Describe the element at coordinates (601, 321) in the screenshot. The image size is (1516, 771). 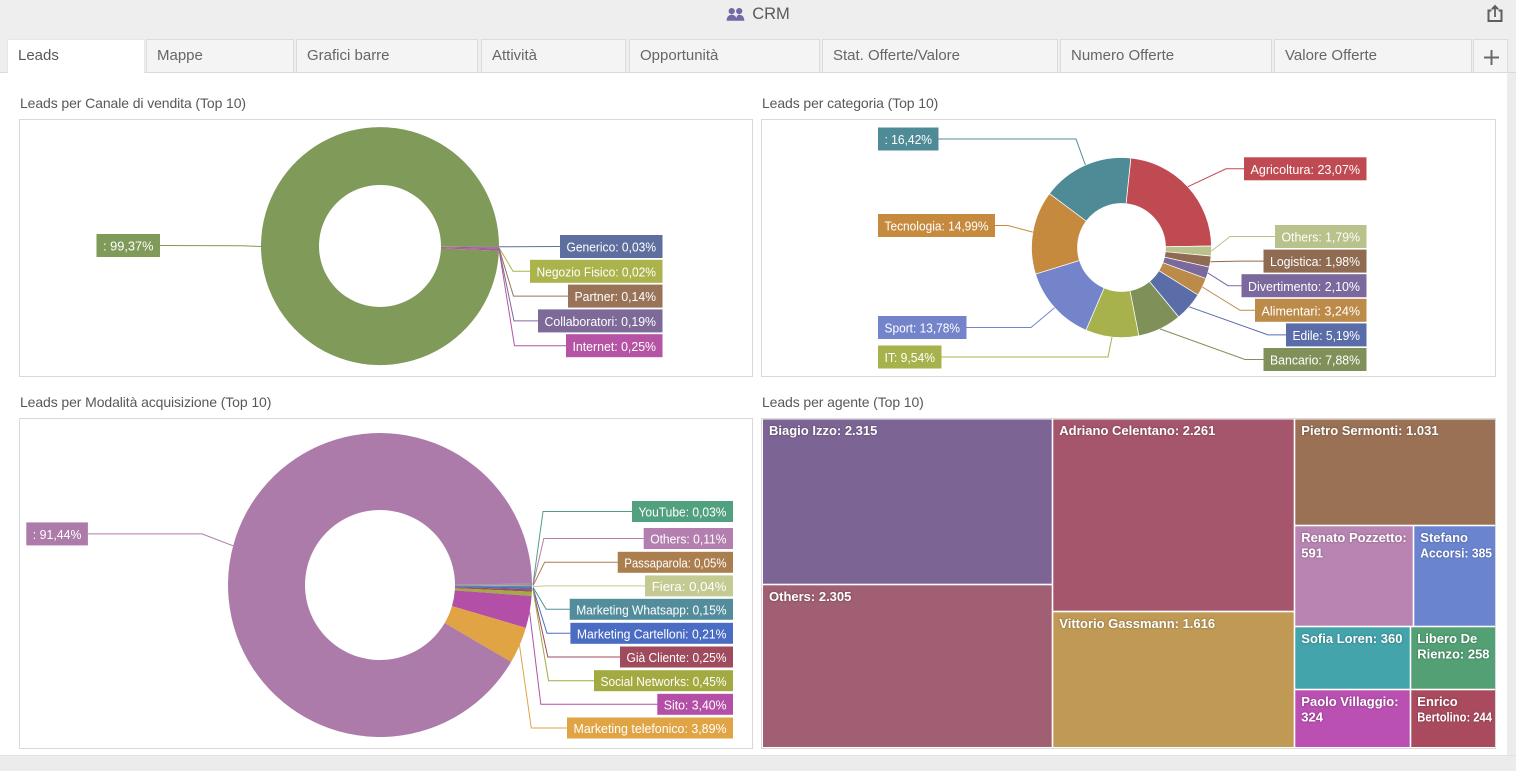
I see `svg-text: Collaboratori: 0,19%` at that location.